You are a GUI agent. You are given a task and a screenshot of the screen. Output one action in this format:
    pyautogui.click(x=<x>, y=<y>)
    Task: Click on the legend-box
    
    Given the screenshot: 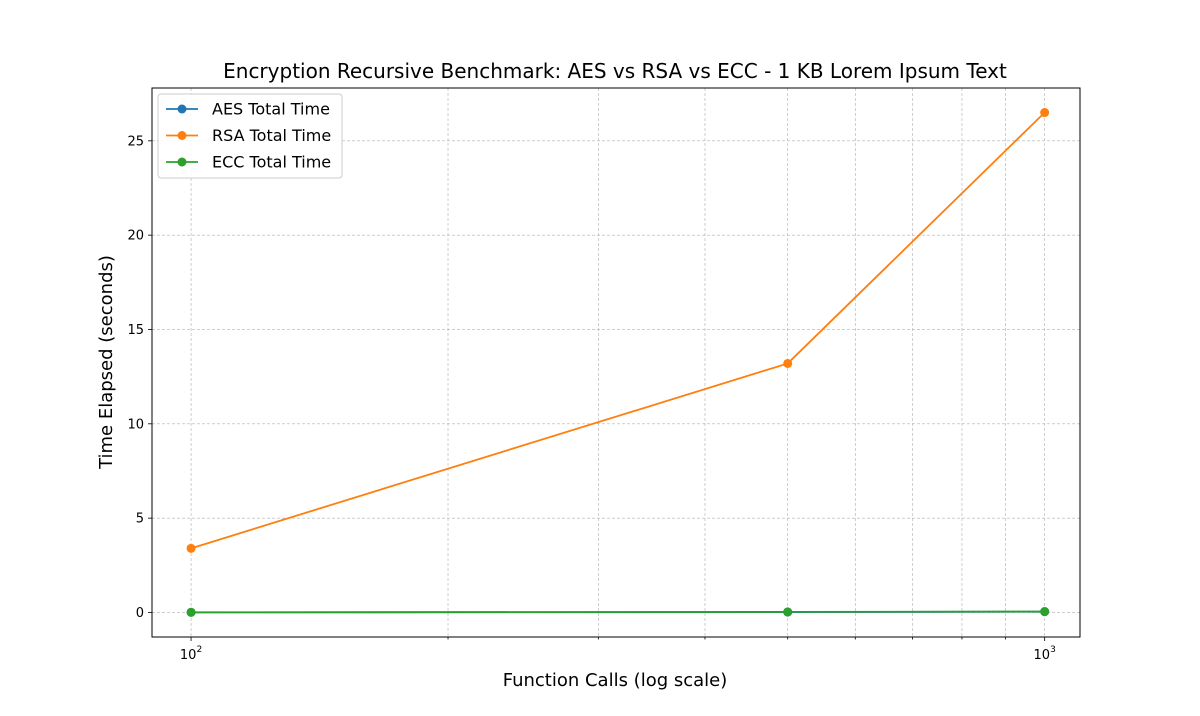 What is the action you would take?
    pyautogui.click(x=250, y=136)
    